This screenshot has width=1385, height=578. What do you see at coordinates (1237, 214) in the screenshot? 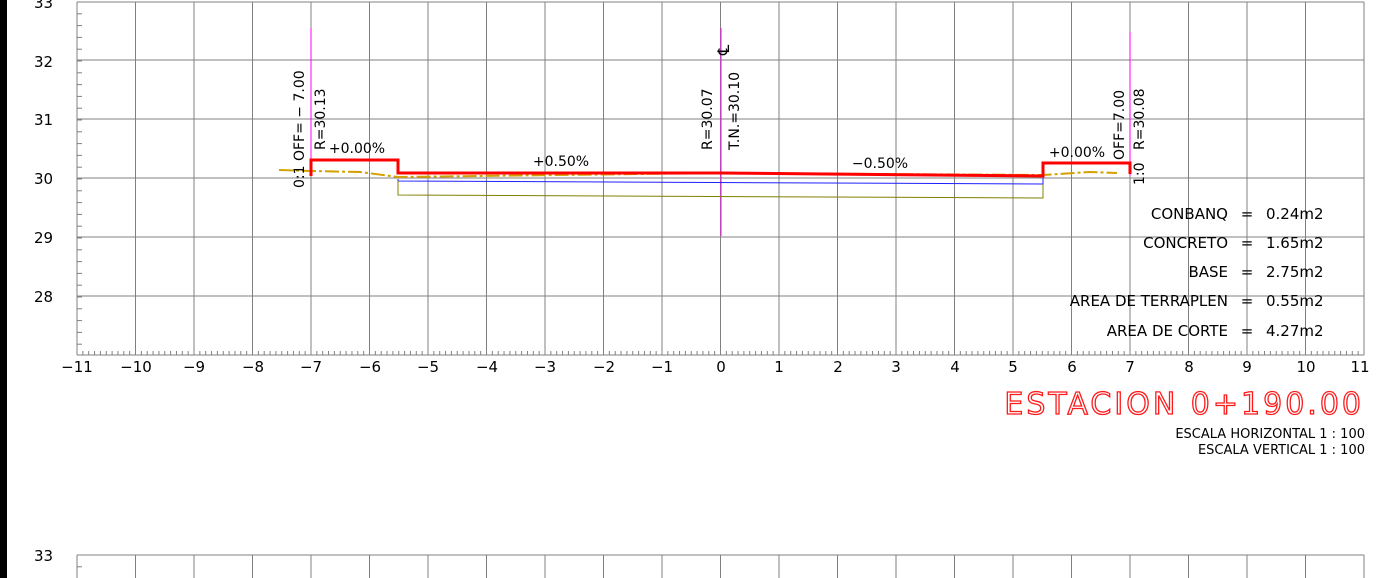
I see `area-row: CONBANQ = 0.24m2` at bounding box center [1237, 214].